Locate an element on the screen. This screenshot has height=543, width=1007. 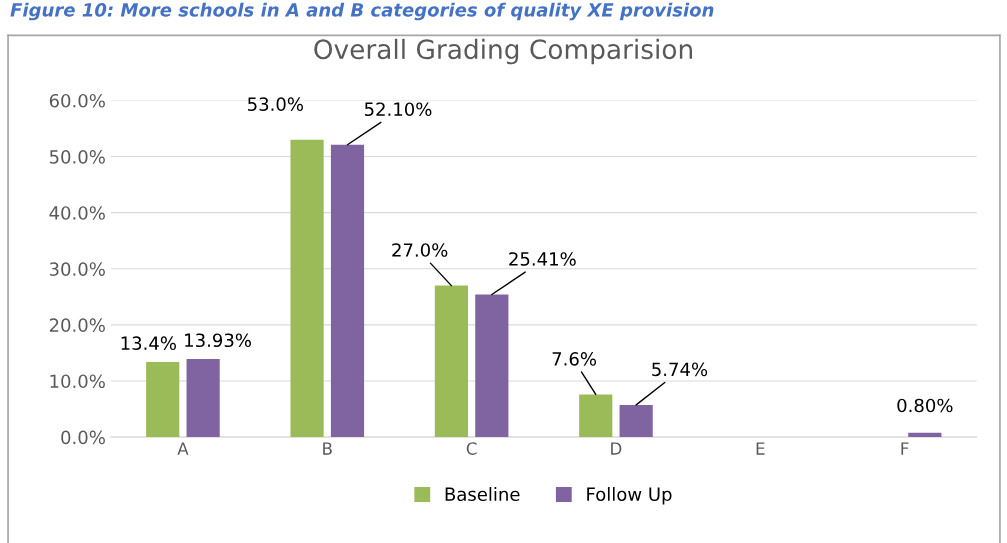
legend-label: Baseline is located at coordinates (482, 494).